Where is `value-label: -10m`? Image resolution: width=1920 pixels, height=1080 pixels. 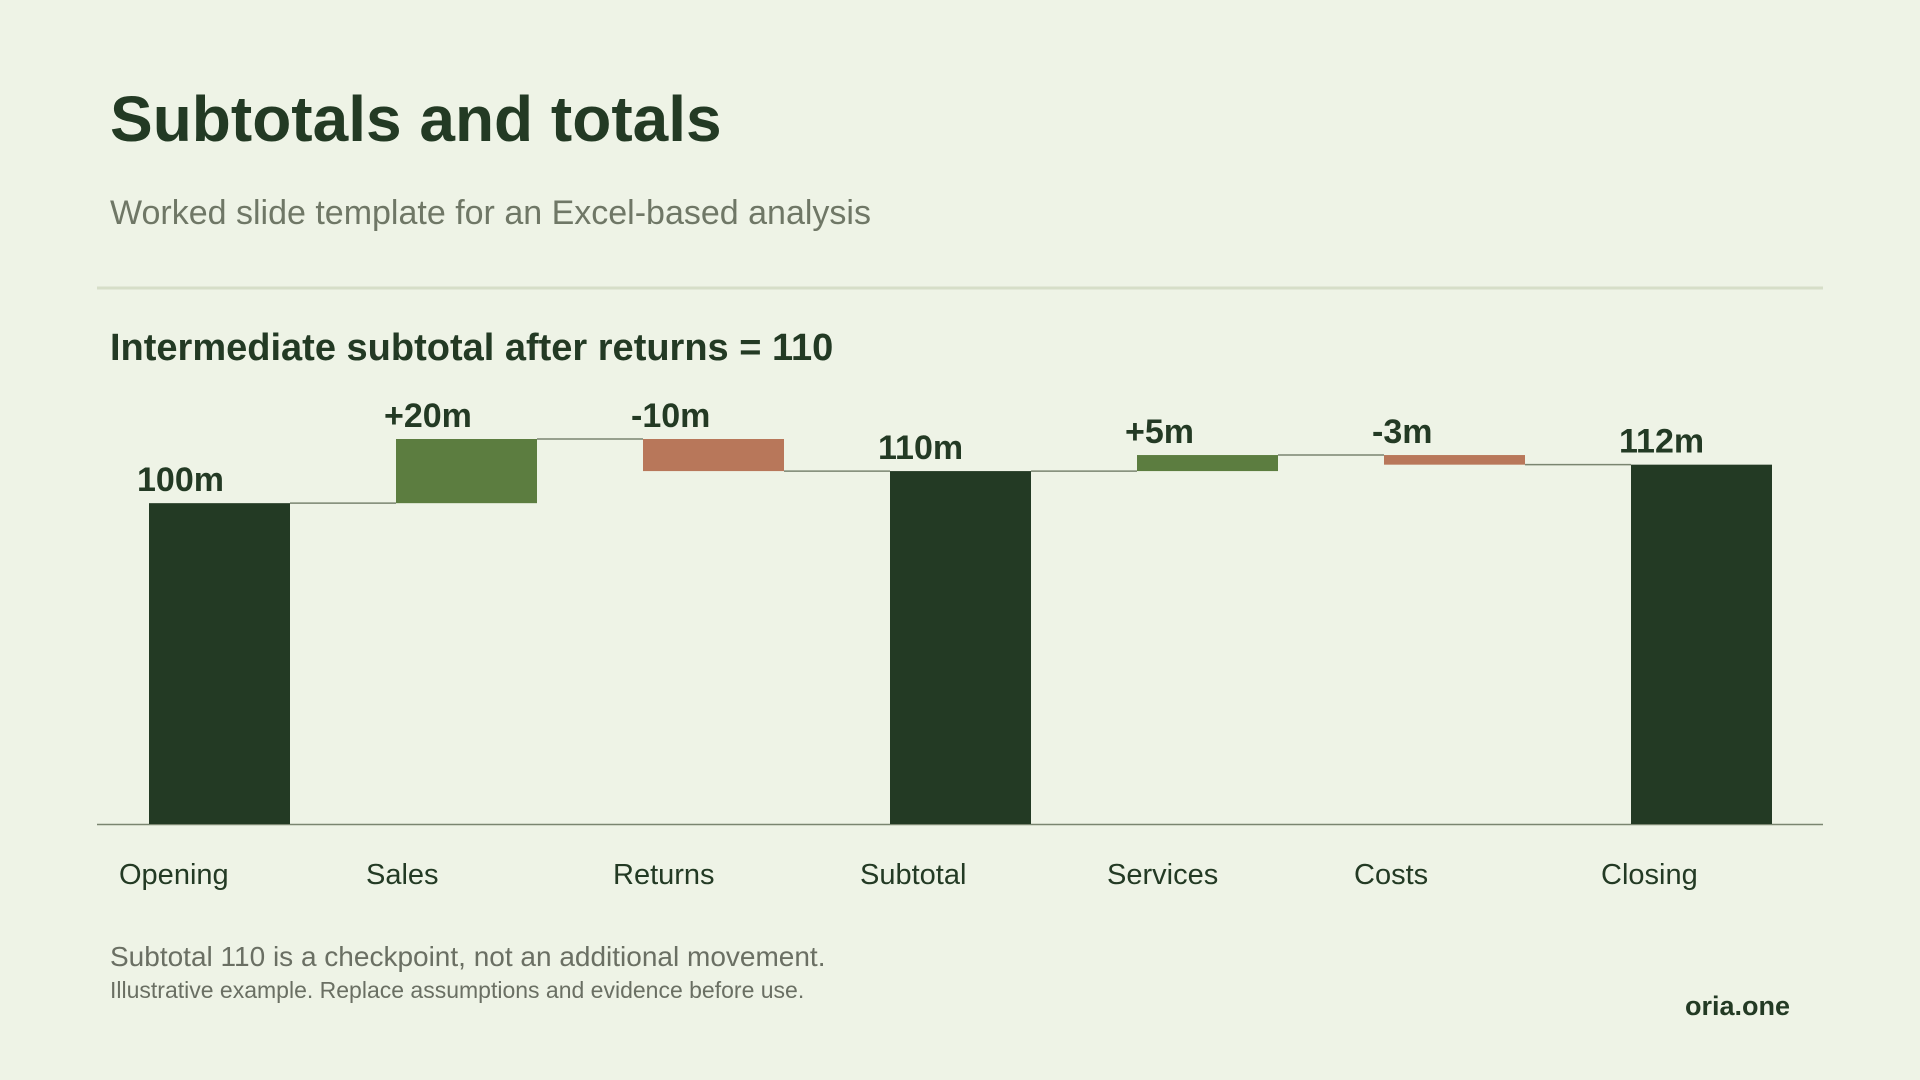 value-label: -10m is located at coordinates (670, 416).